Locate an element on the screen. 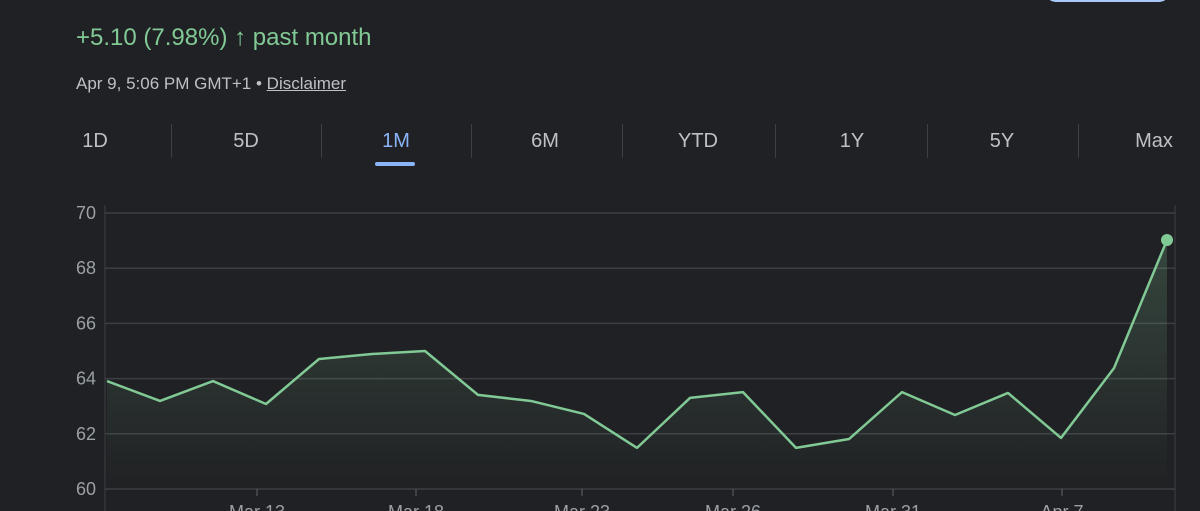 This screenshot has width=1200, height=511. y-tick-label: 60 is located at coordinates (86, 489).